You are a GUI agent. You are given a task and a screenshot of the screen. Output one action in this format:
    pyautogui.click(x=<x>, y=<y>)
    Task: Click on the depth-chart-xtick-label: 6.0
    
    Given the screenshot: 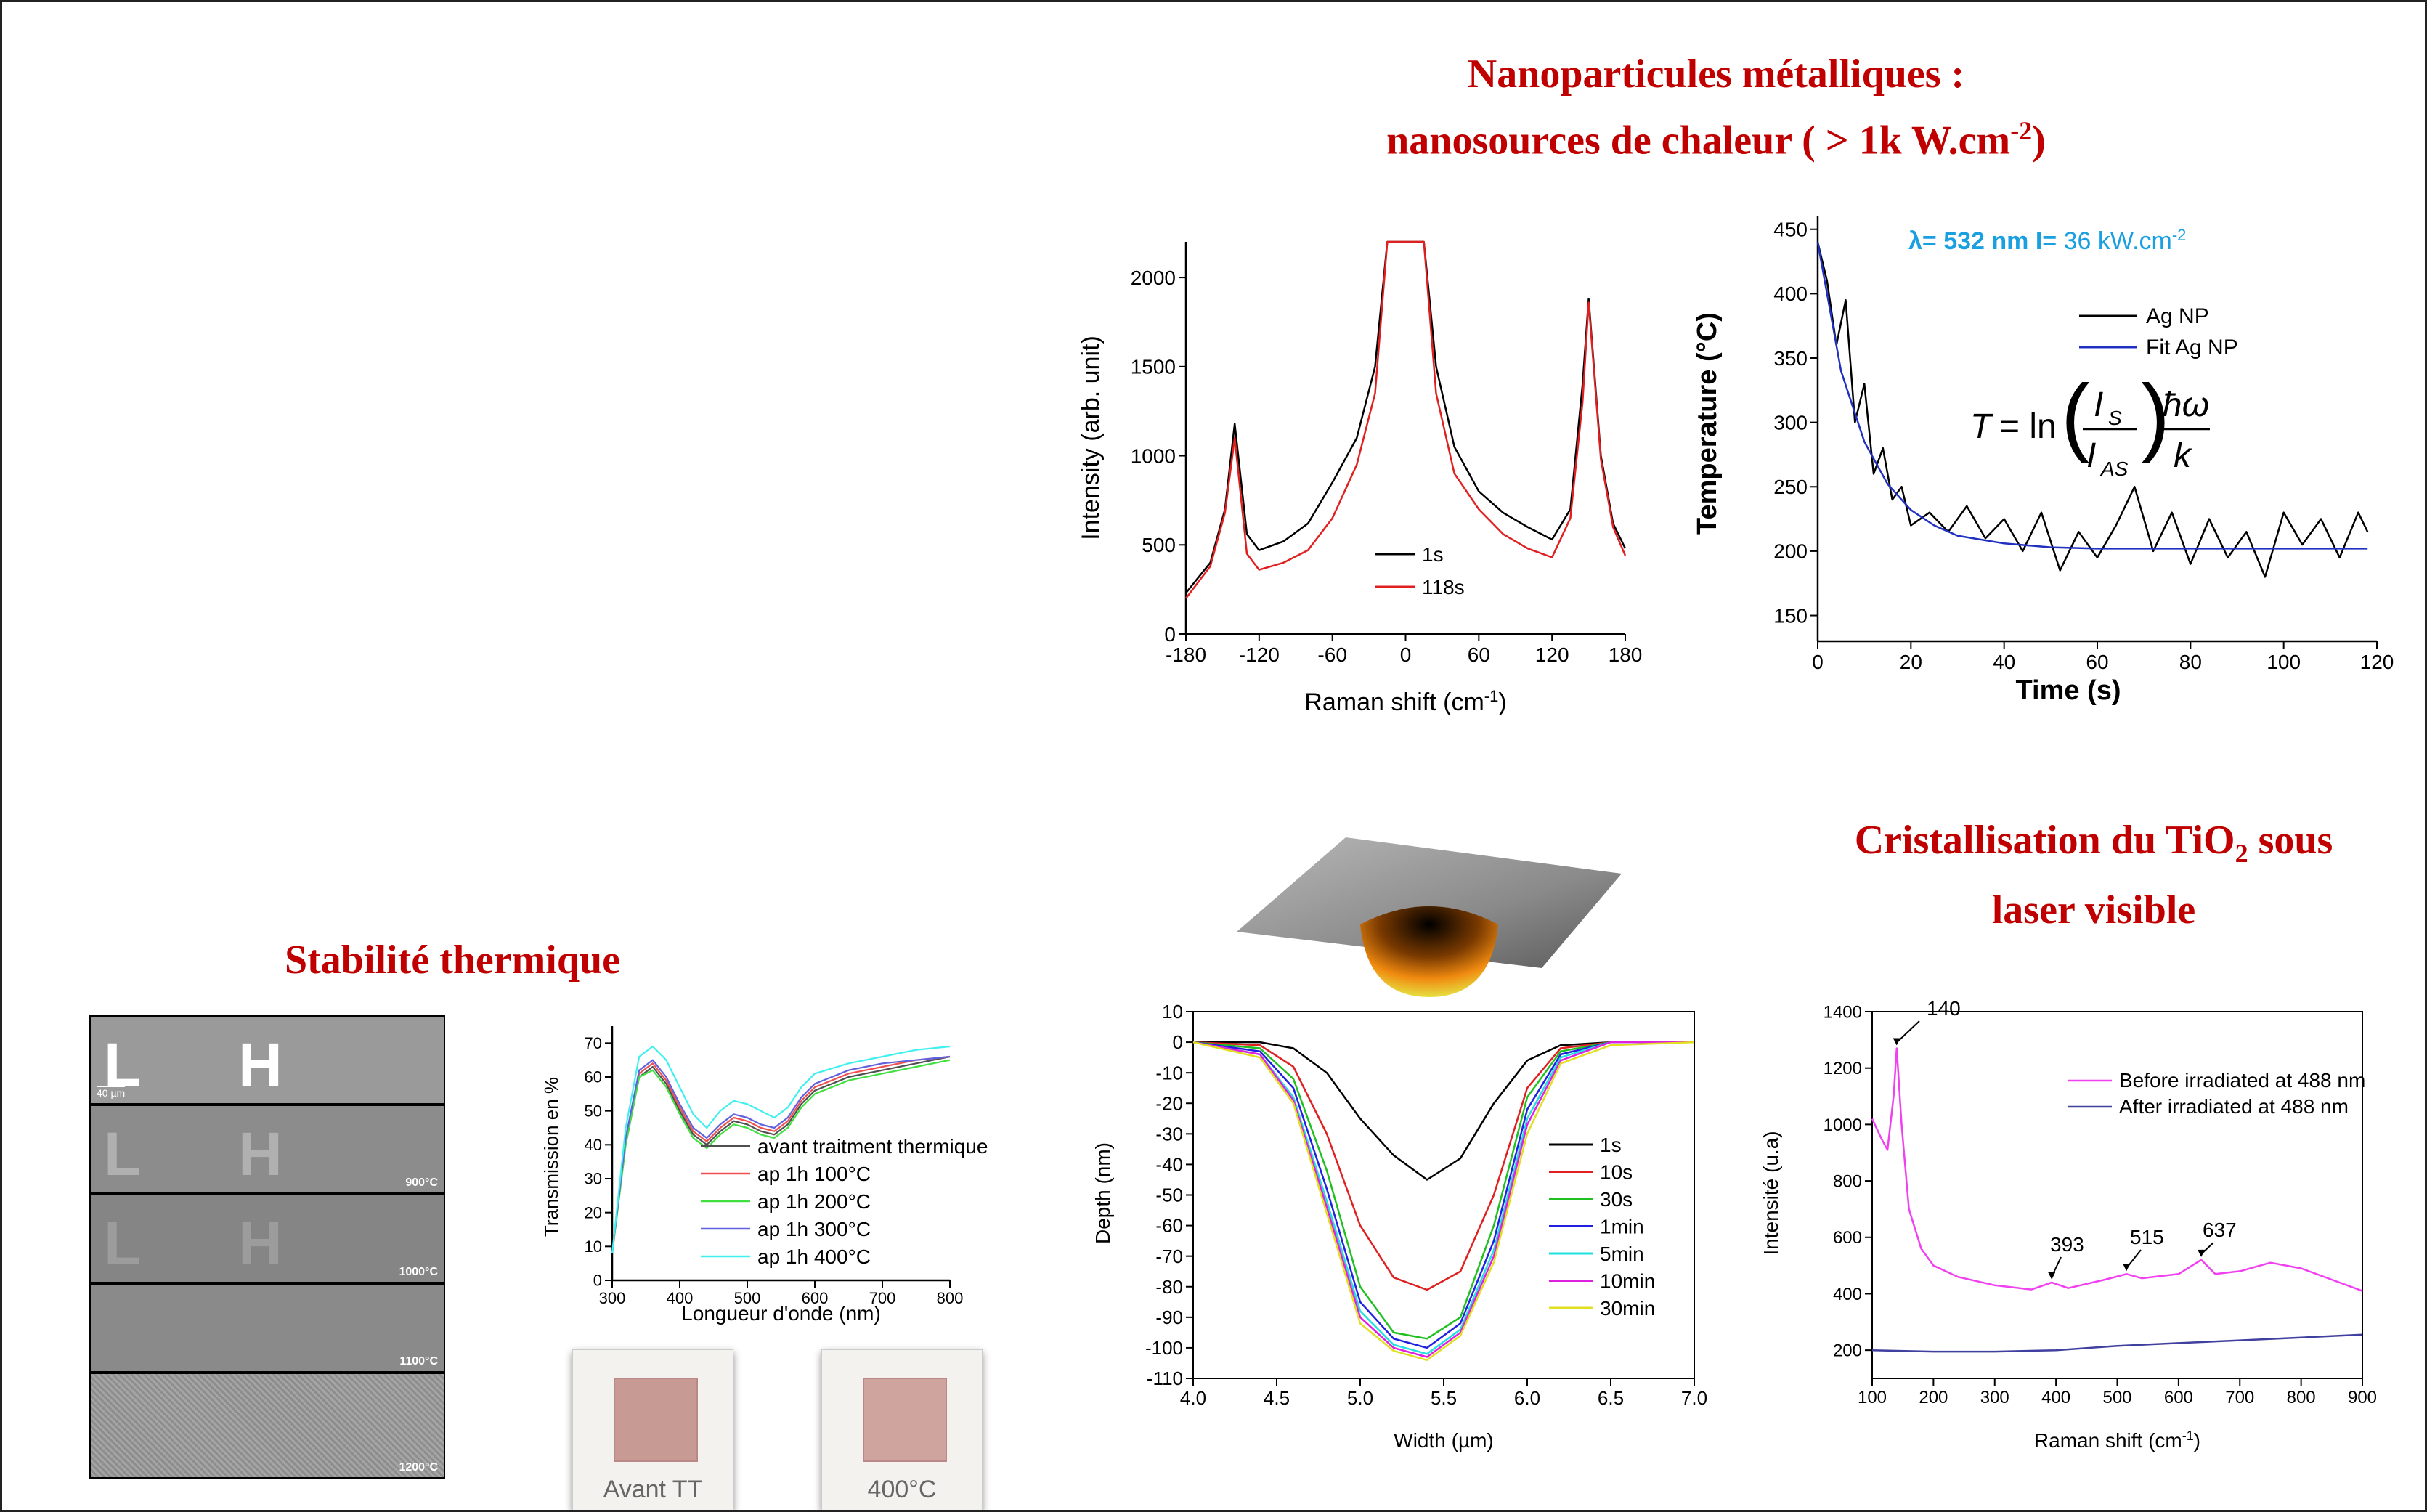 What is the action you would take?
    pyautogui.click(x=1527, y=1398)
    